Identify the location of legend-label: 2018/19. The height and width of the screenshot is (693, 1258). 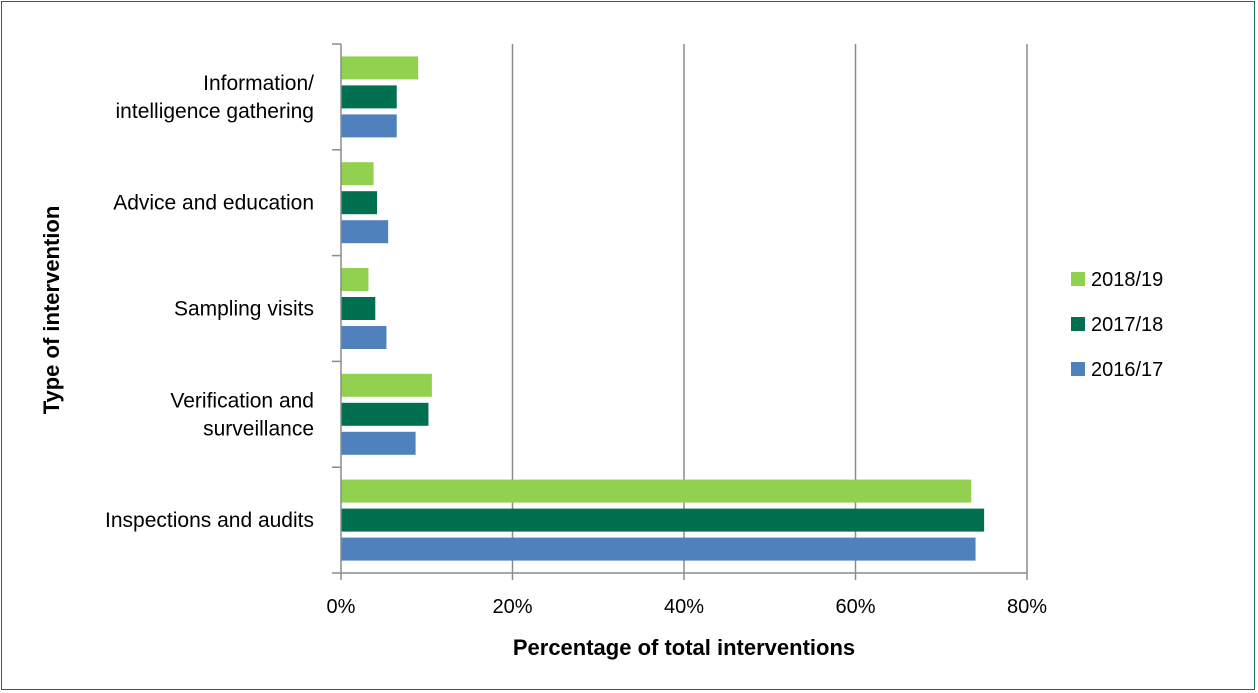
(1127, 280).